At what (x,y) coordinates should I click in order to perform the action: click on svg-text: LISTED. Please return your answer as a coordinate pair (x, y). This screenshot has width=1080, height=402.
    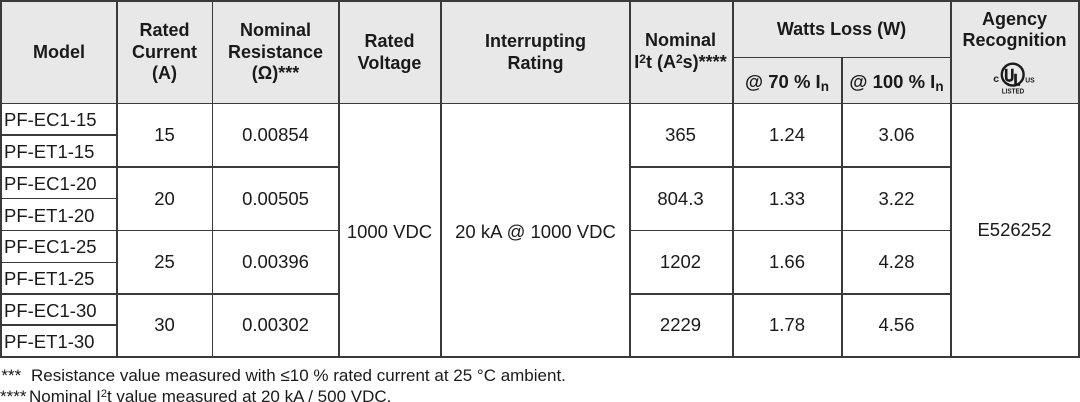
    Looking at the image, I should click on (1013, 91).